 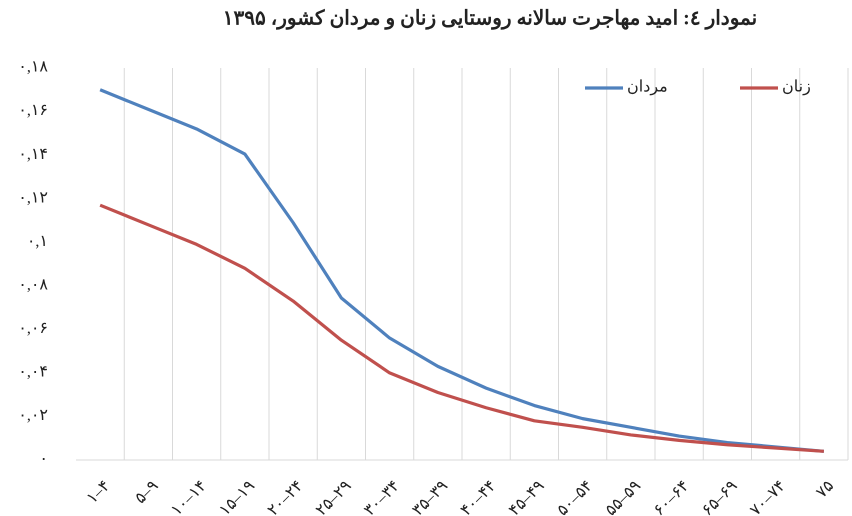 I want to click on y-tick-label: ۰,۰۴, so click(x=33, y=372).